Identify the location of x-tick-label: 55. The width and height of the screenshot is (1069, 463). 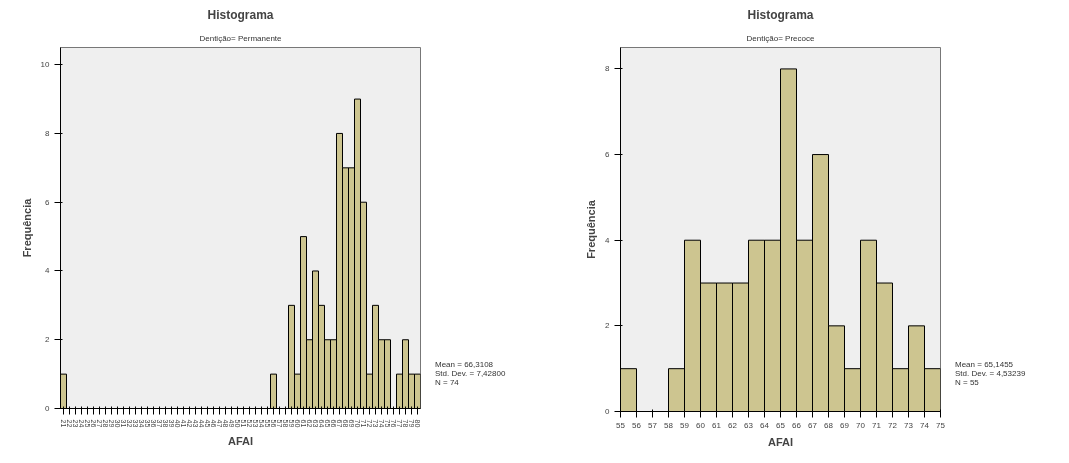
(621, 425).